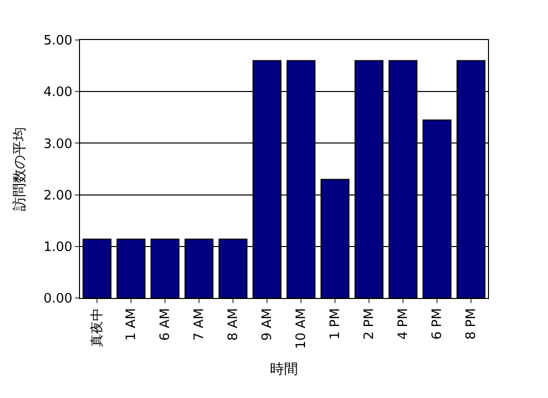 The width and height of the screenshot is (548, 398). What do you see at coordinates (200, 324) in the screenshot?
I see `x-tick-label: 7 AM` at bounding box center [200, 324].